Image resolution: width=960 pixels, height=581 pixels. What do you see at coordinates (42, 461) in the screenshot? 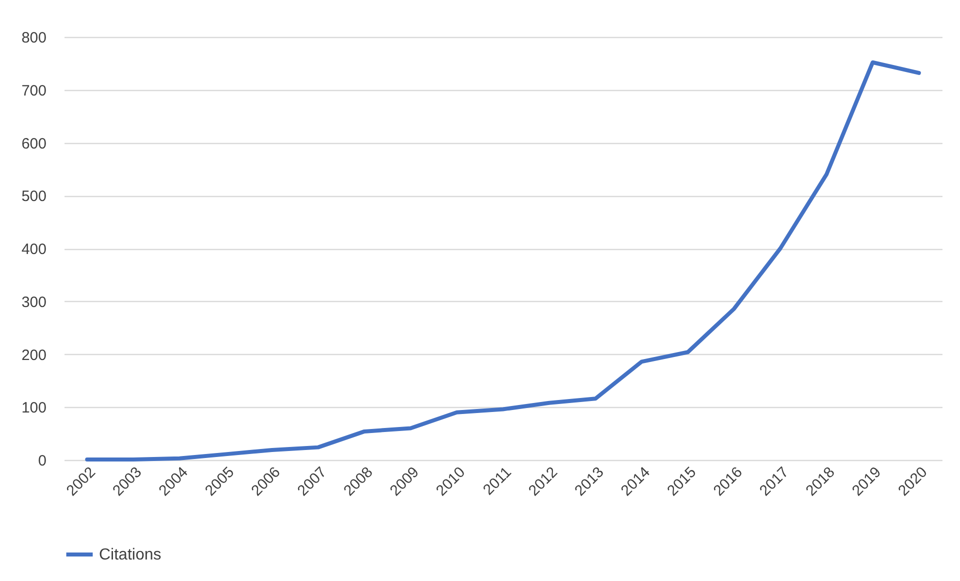
I see `y-tick-label: 0` at bounding box center [42, 461].